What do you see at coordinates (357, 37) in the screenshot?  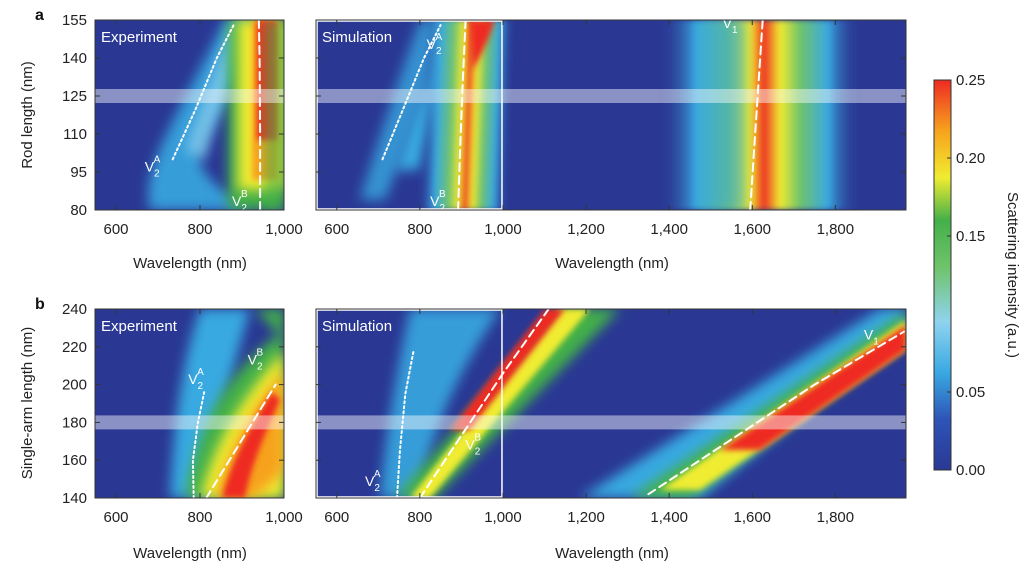 I see `panel-title: Simulation` at bounding box center [357, 37].